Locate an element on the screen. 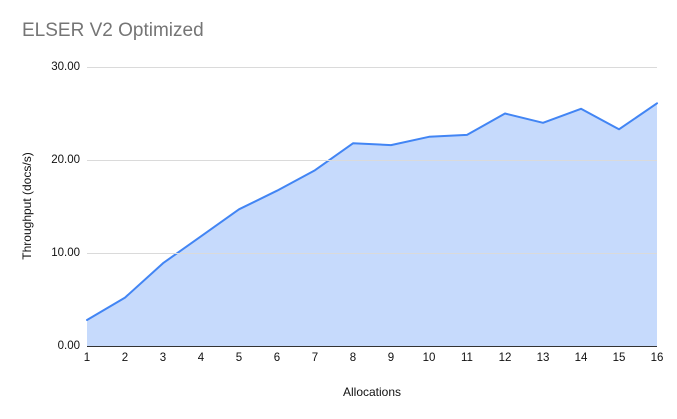 Image resolution: width=677 pixels, height=419 pixels. x-axis-title: Allocations is located at coordinates (372, 392).